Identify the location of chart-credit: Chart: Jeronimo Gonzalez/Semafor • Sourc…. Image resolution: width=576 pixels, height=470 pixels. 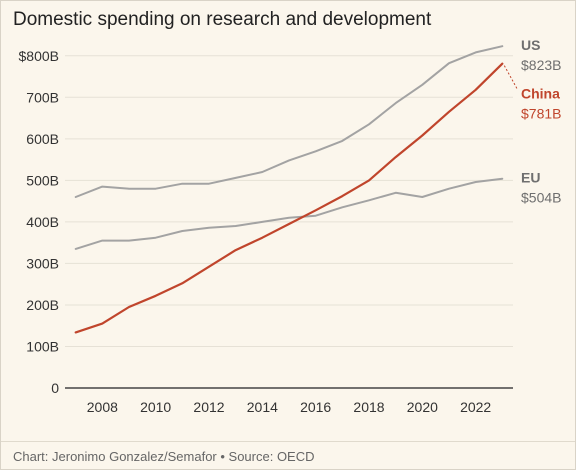
(164, 456).